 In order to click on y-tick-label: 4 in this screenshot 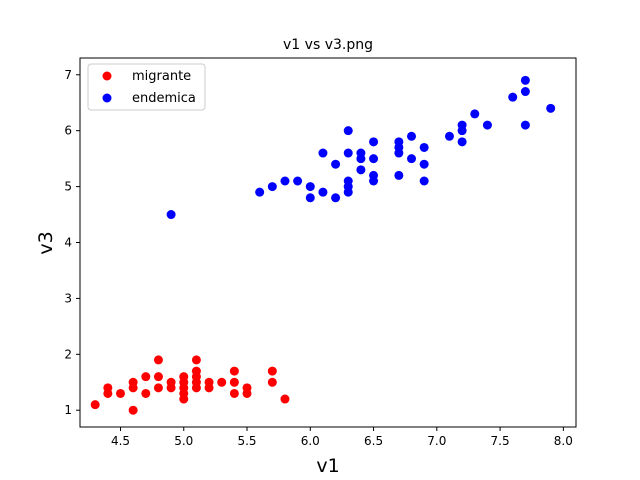, I will do `click(68, 243)`.